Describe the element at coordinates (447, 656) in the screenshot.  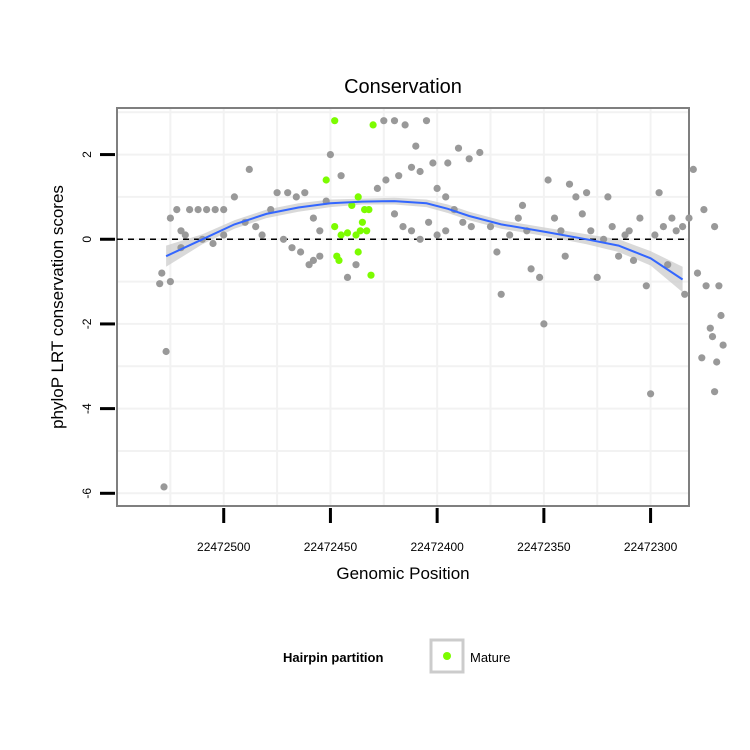
I see `legend-key-mature-point` at that location.